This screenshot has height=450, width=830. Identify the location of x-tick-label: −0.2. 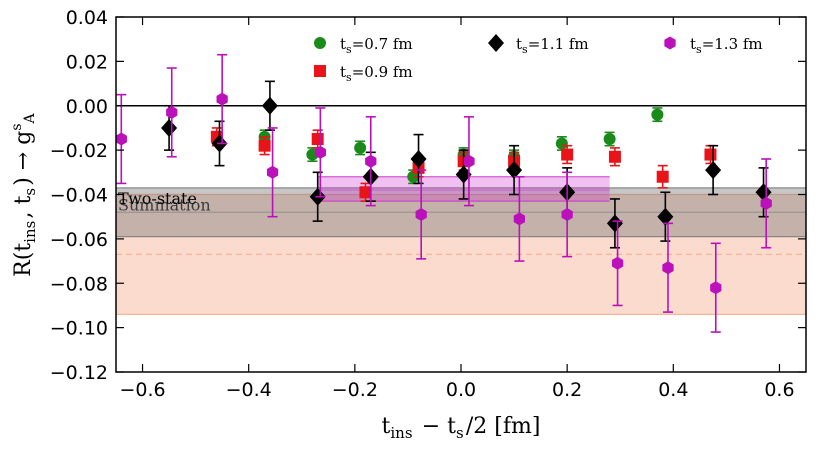
(355, 390).